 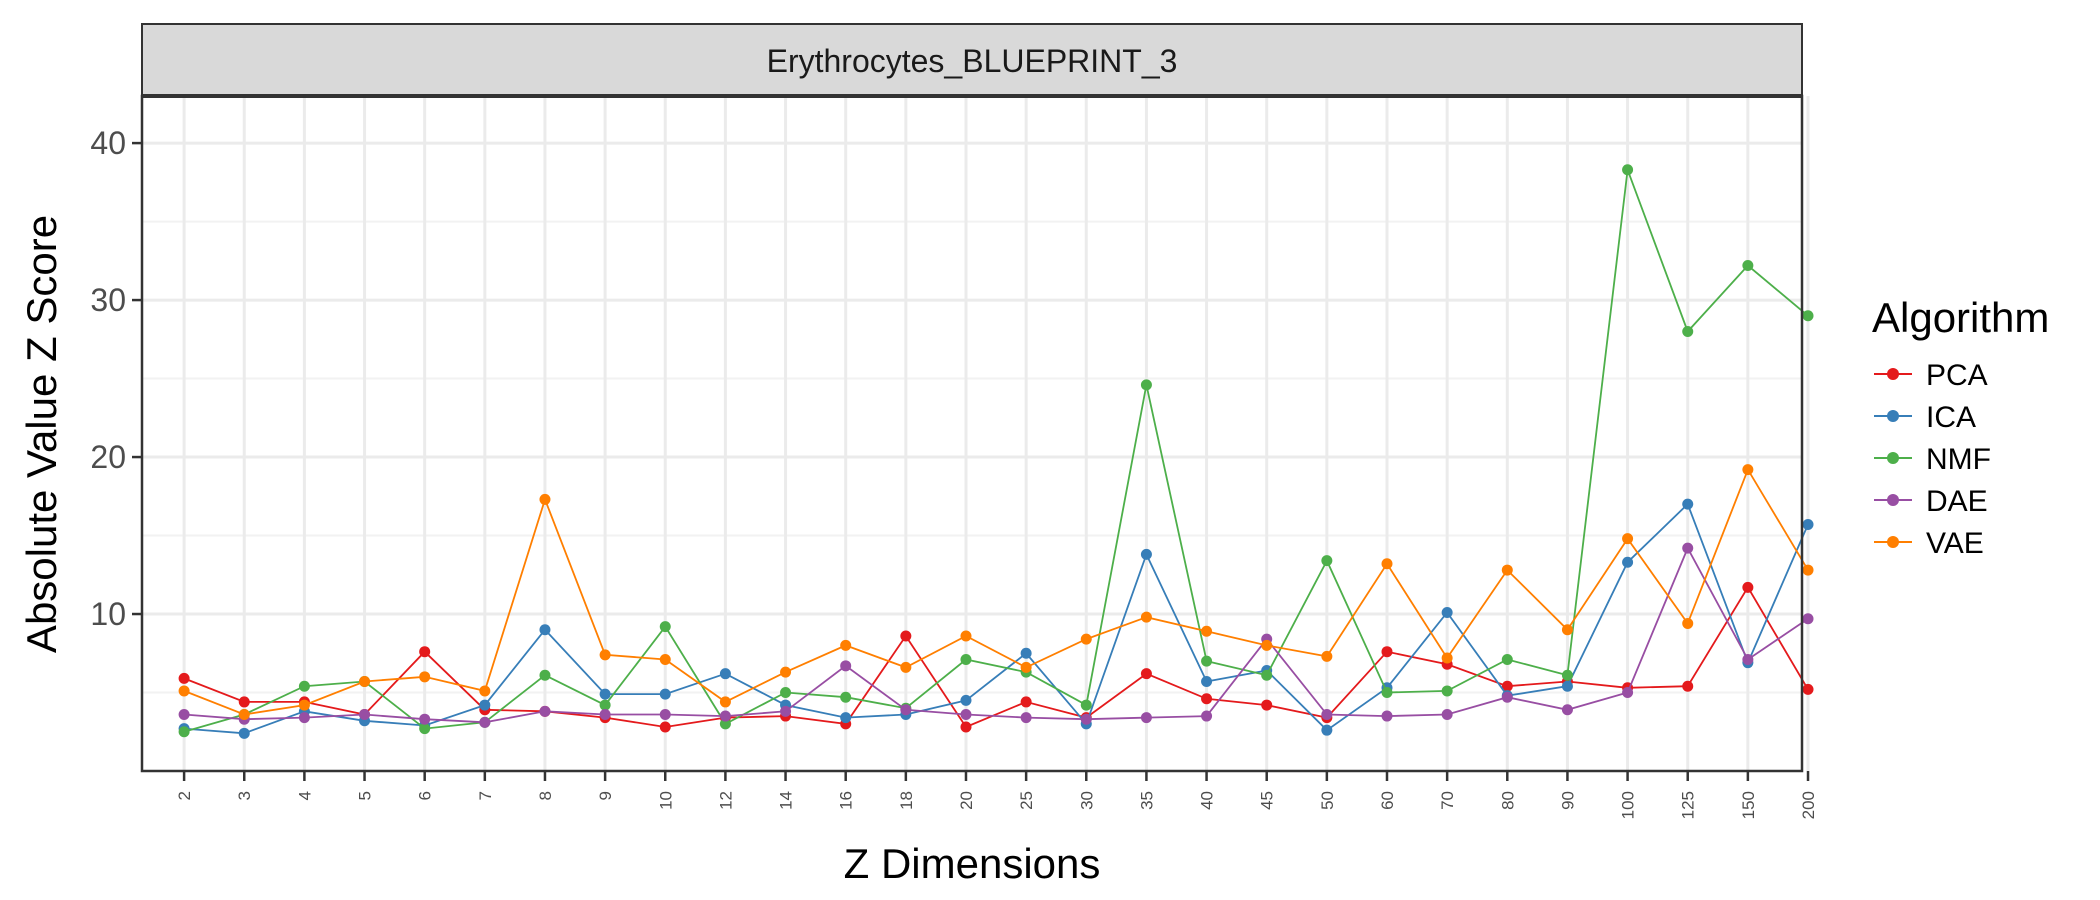 I want to click on x-tick-label: 125, so click(x=1688, y=805).